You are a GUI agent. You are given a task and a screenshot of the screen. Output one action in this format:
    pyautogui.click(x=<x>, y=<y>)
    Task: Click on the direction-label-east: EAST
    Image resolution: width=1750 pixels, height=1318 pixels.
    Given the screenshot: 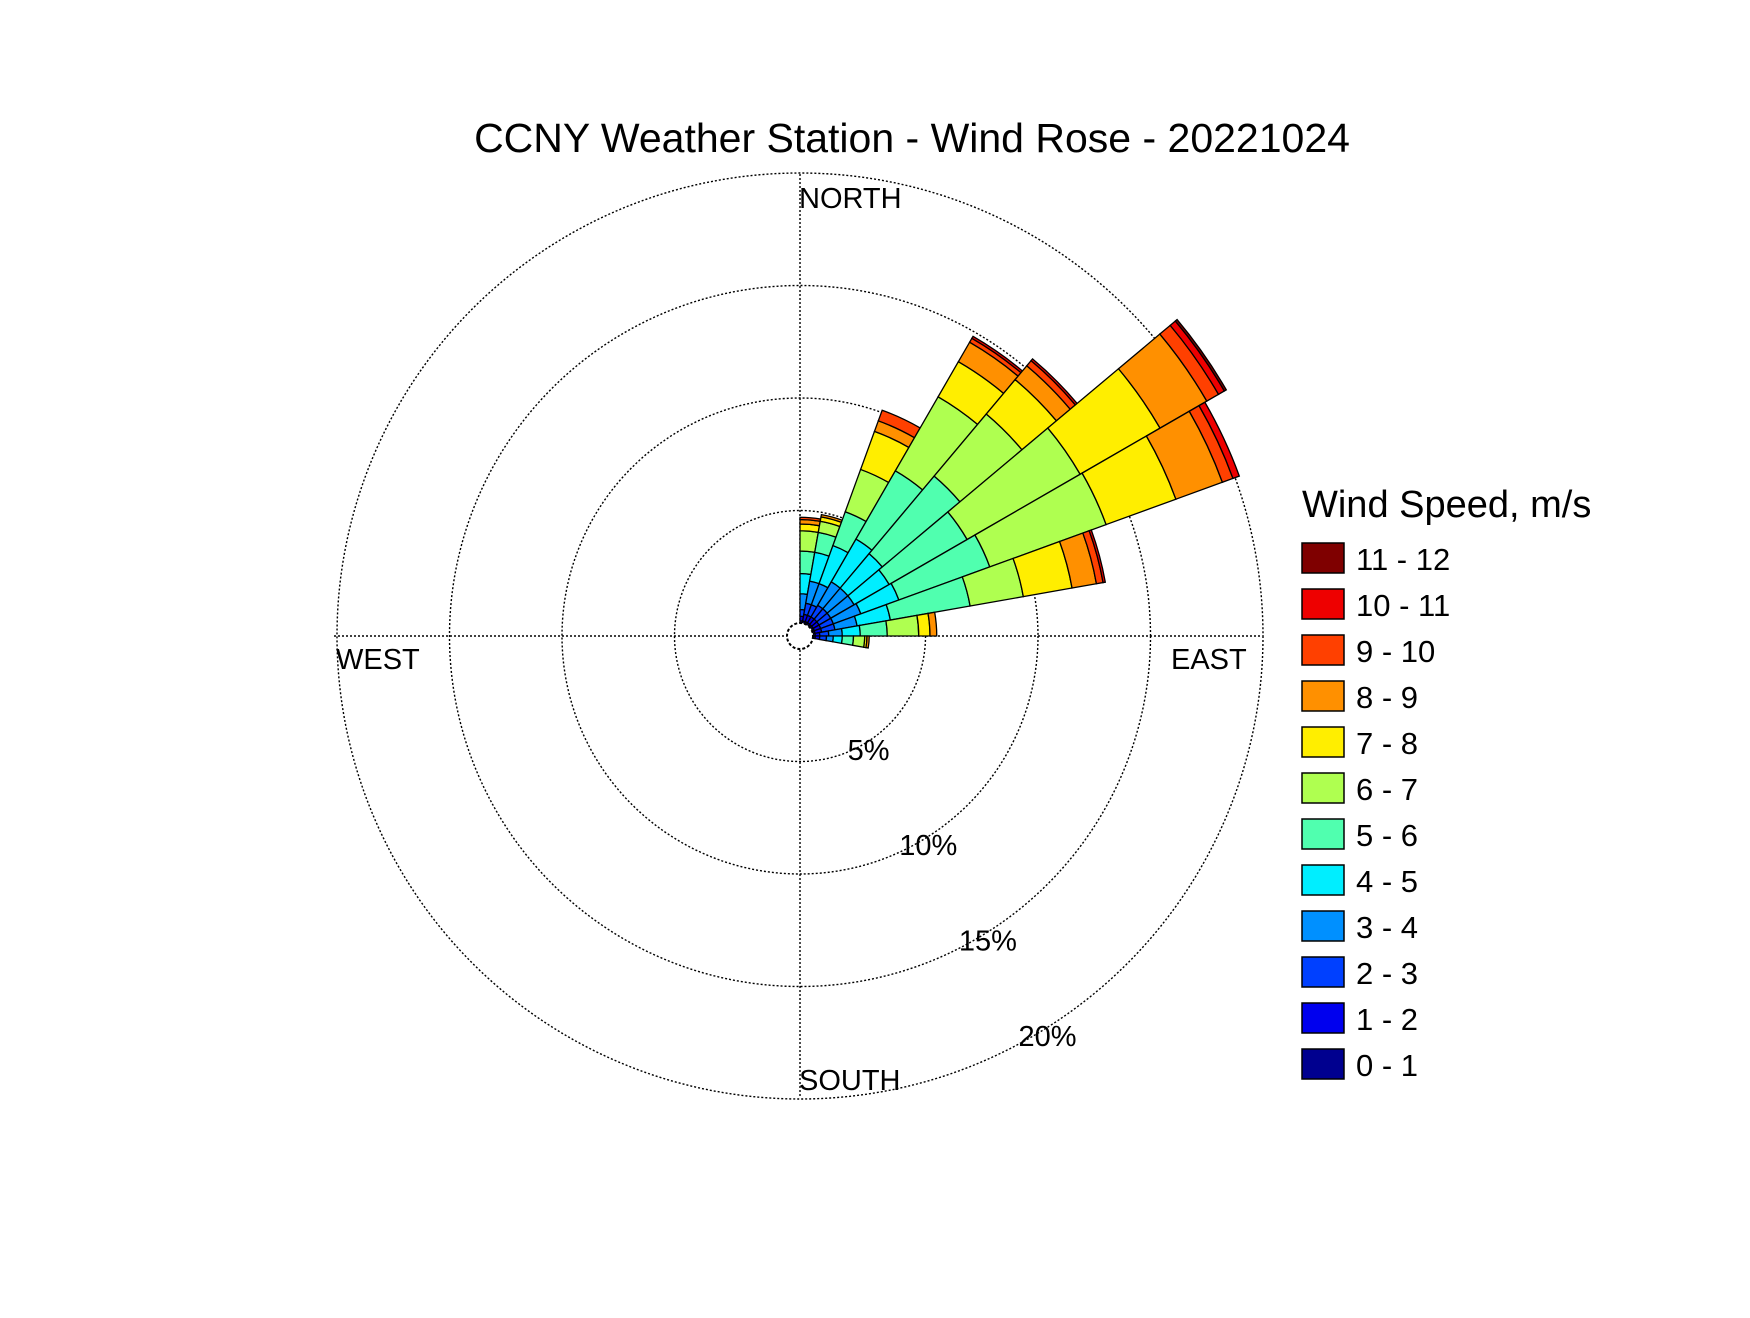 What is the action you would take?
    pyautogui.click(x=1209, y=660)
    